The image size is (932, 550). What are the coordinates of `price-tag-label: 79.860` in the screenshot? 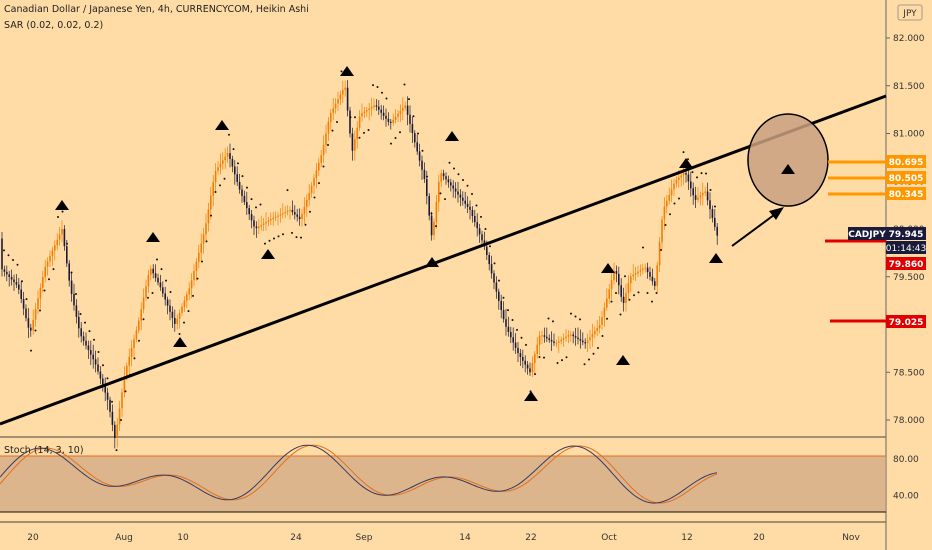 It's located at (906, 265).